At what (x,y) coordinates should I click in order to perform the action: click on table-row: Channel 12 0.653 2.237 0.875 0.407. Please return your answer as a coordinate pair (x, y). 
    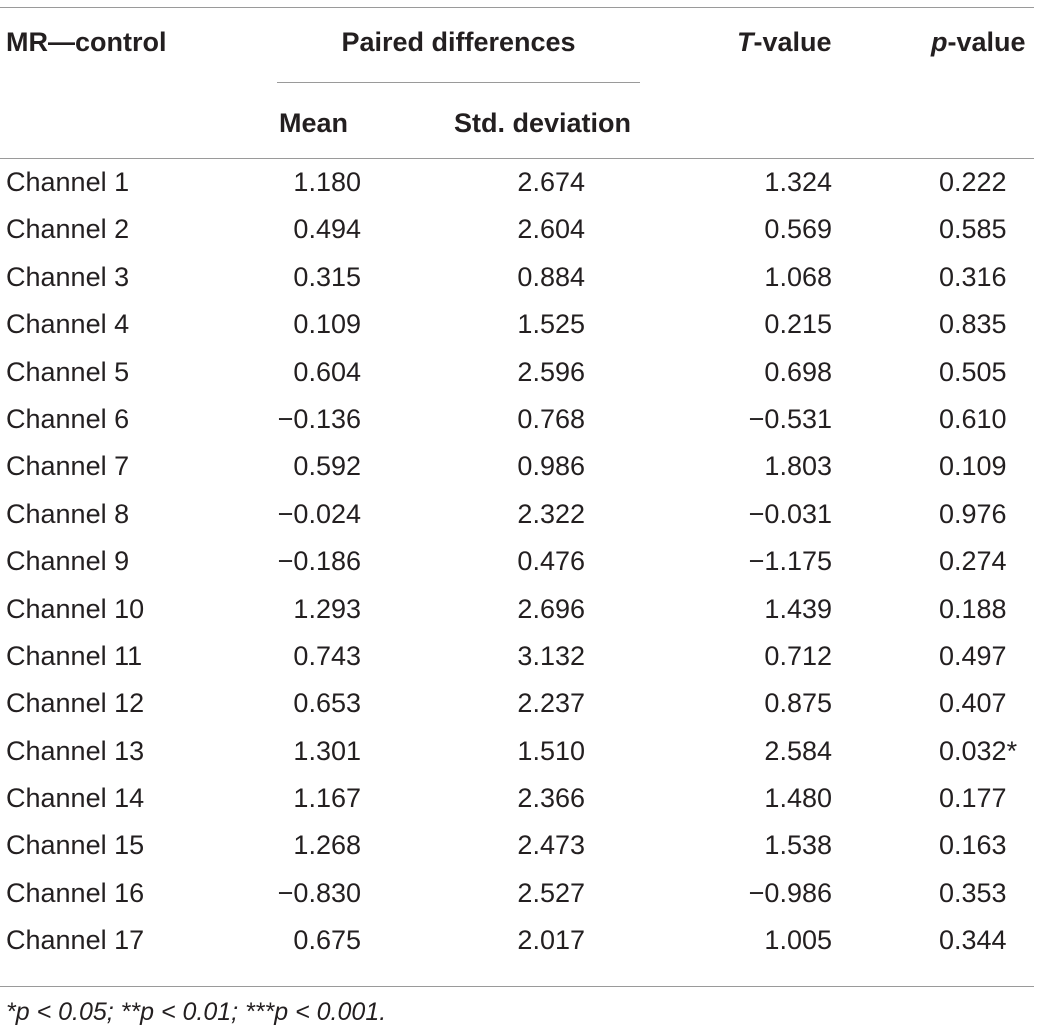
    Looking at the image, I should click on (521, 713).